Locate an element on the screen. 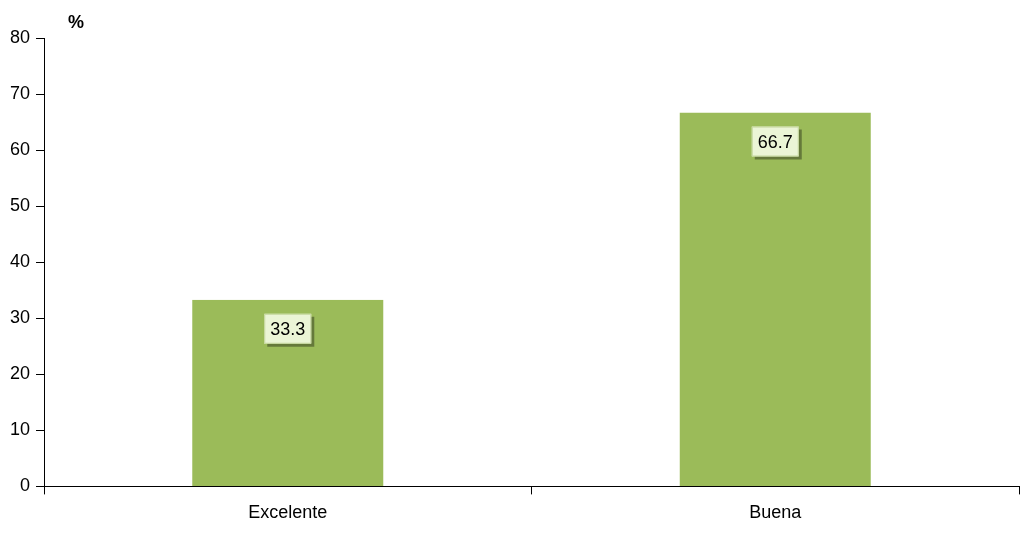 The height and width of the screenshot is (536, 1023). y-tick-label: 60 is located at coordinates (20, 149).